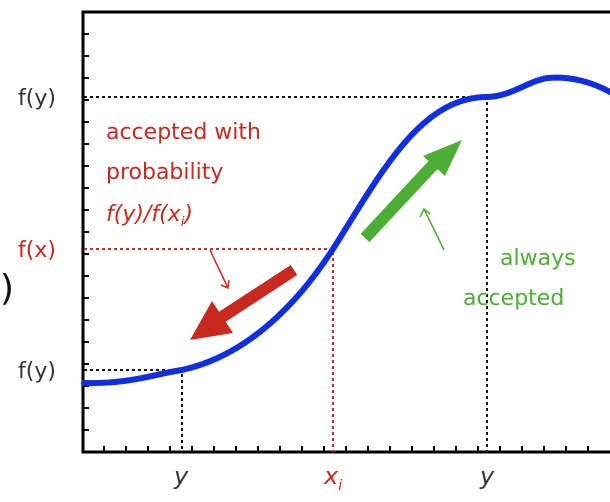 Image resolution: width=610 pixels, height=502 pixels. I want to click on red-annotation-line3: f(y)/f(xi), so click(149, 216).